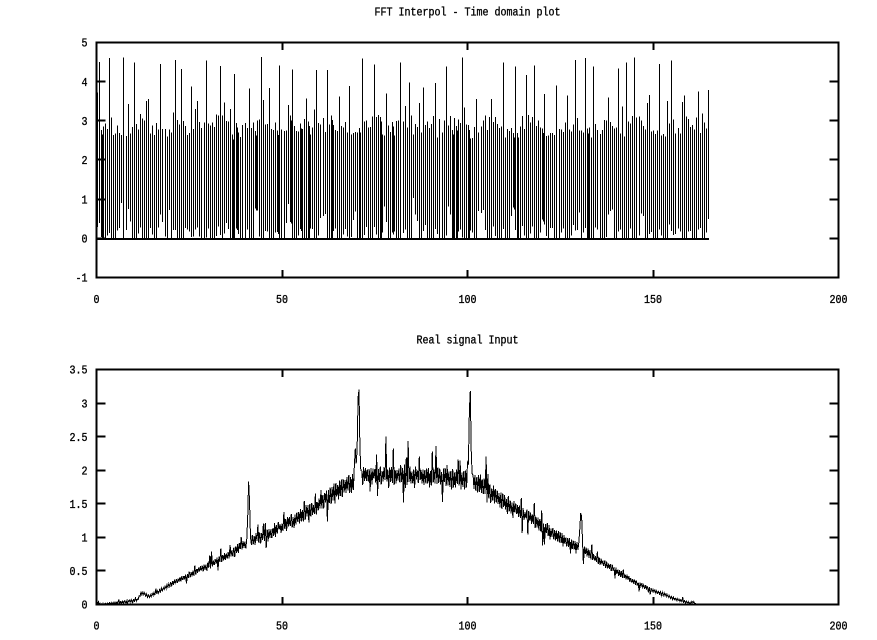 The image size is (877, 640). I want to click on svg-text: -1, so click(82, 279).